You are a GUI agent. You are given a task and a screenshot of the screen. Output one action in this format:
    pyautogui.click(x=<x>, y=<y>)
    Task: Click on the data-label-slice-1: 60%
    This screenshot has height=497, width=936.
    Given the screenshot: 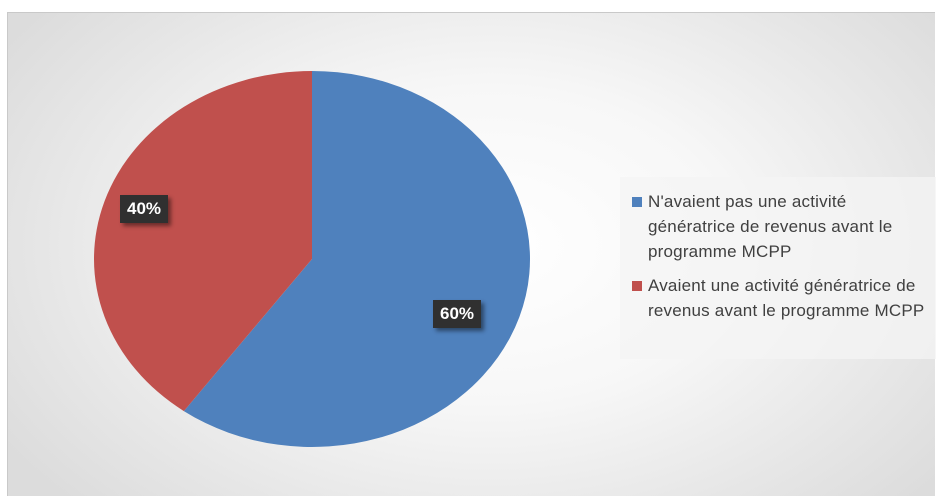 What is the action you would take?
    pyautogui.click(x=457, y=314)
    